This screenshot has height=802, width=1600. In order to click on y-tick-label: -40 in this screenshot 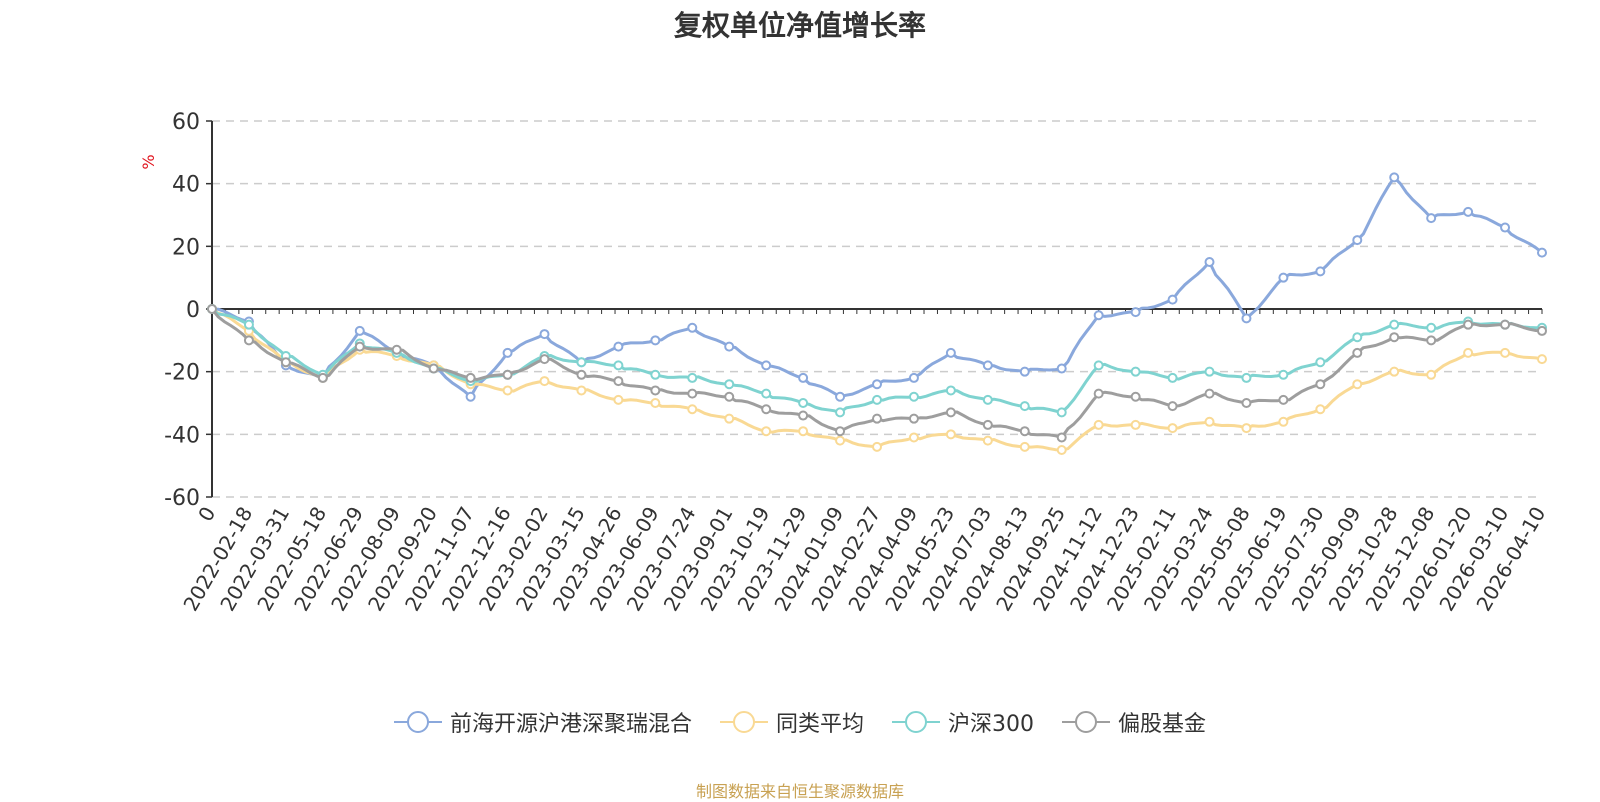, I will do `click(182, 435)`.